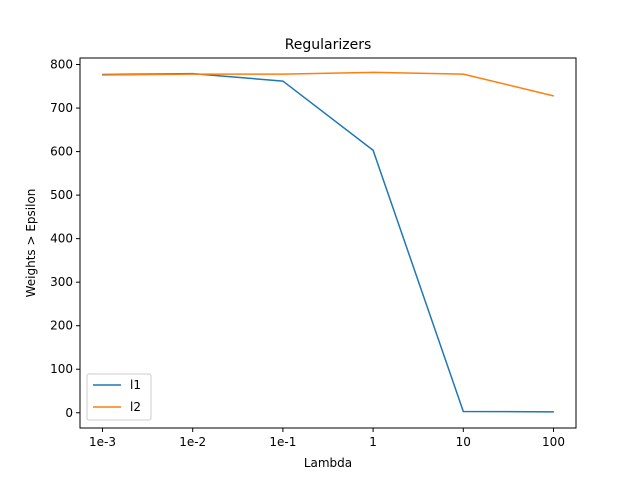 The width and height of the screenshot is (640, 480). What do you see at coordinates (328, 84) in the screenshot?
I see `series-line-l2` at bounding box center [328, 84].